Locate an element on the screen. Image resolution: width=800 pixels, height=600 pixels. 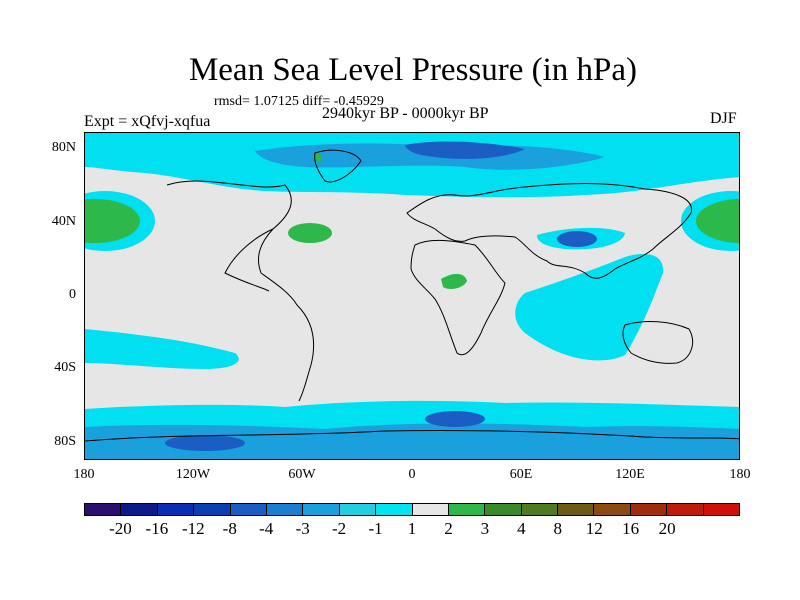
lon-tick-60e: 60E is located at coordinates (521, 474).